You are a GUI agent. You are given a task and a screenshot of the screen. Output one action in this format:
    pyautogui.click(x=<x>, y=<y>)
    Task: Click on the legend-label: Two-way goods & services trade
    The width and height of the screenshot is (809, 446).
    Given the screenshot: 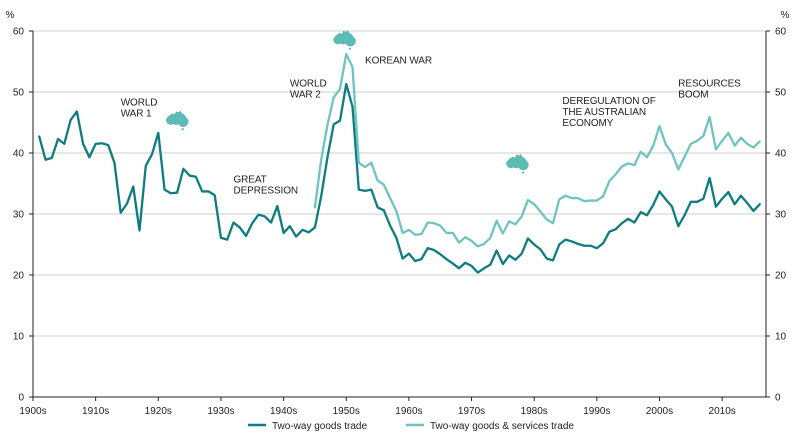 What is the action you would take?
    pyautogui.click(x=502, y=426)
    